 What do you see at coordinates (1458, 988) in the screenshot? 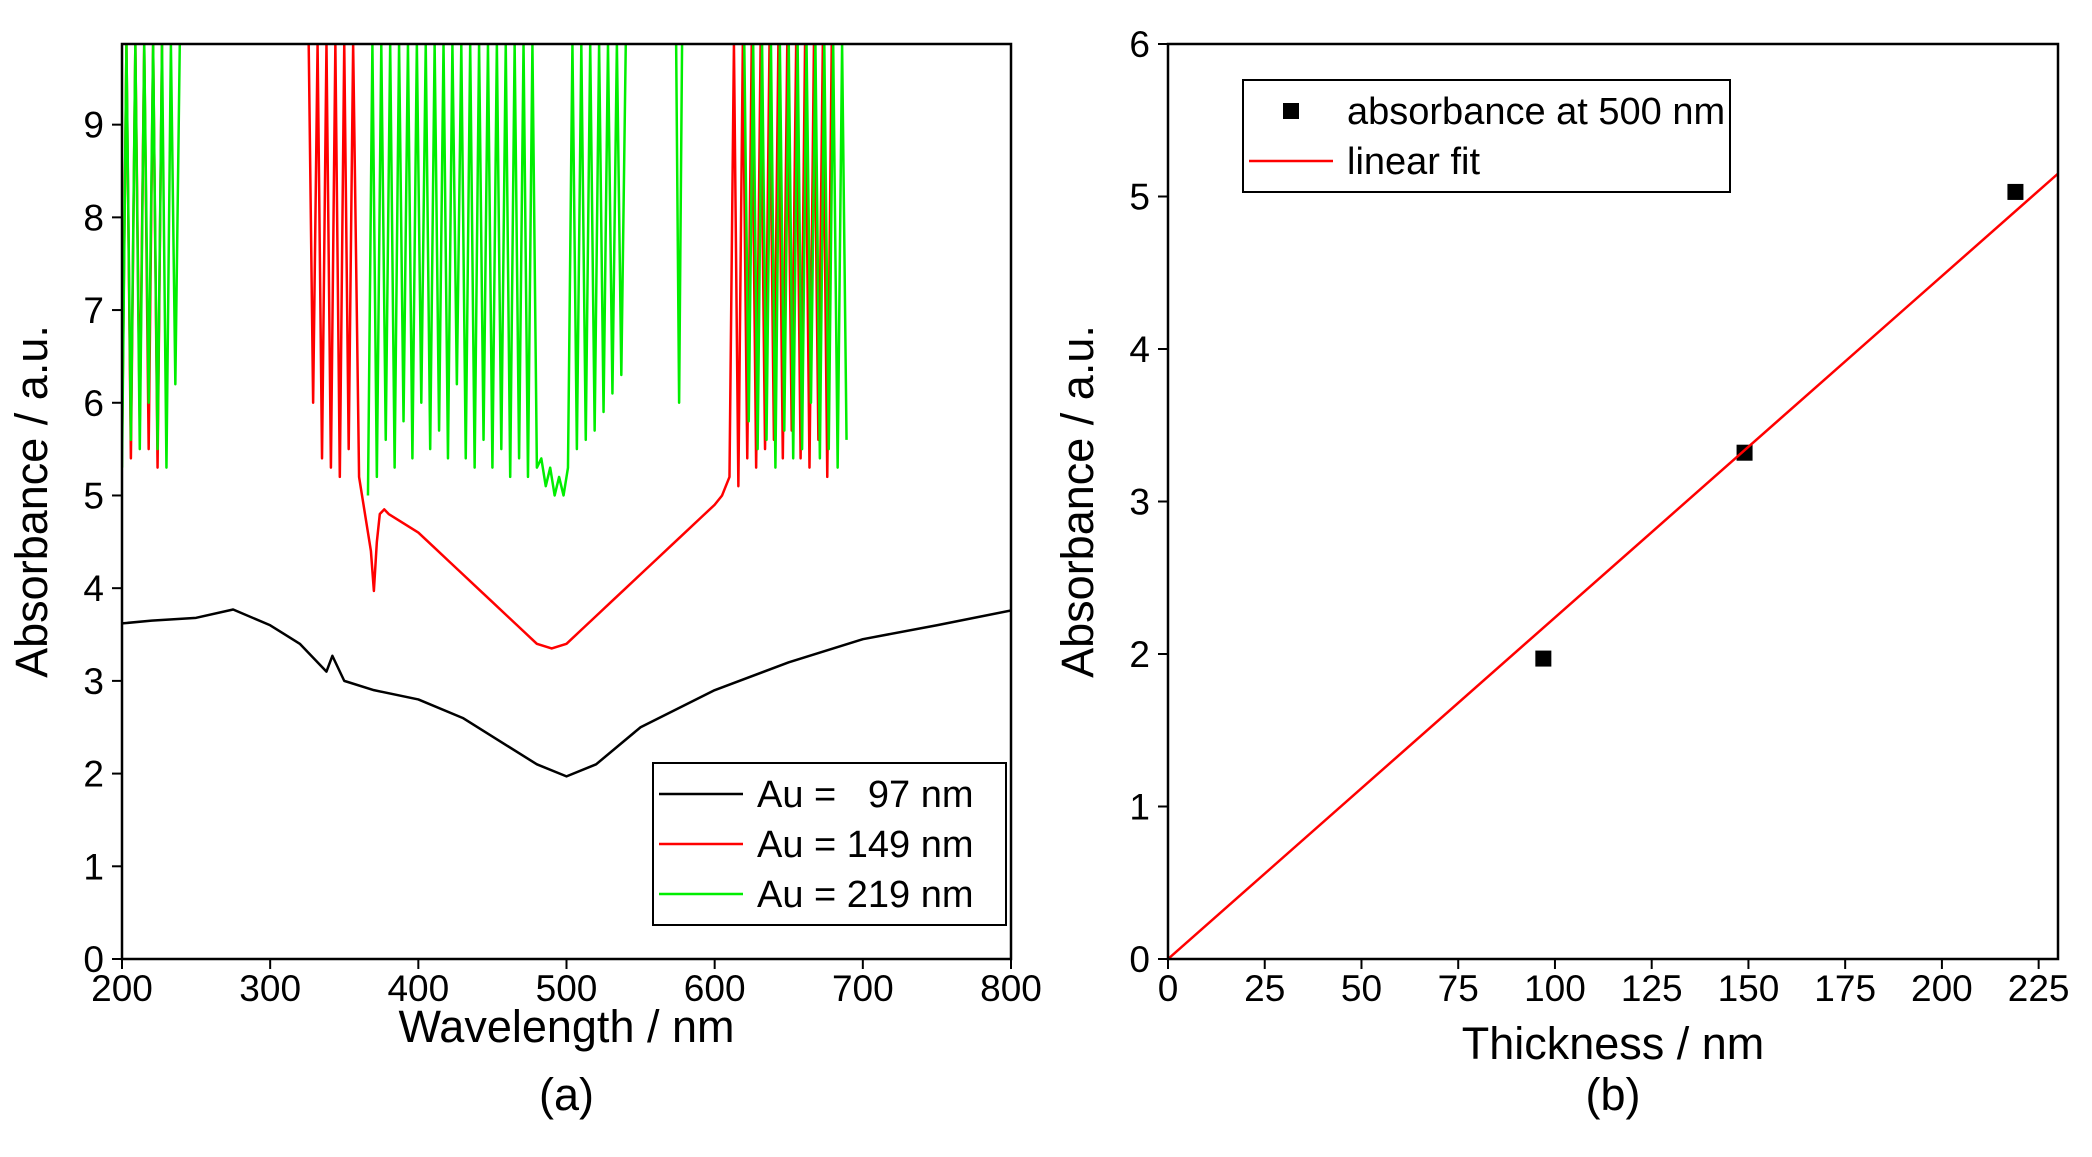
I see `x-tick-label: 75` at bounding box center [1458, 988].